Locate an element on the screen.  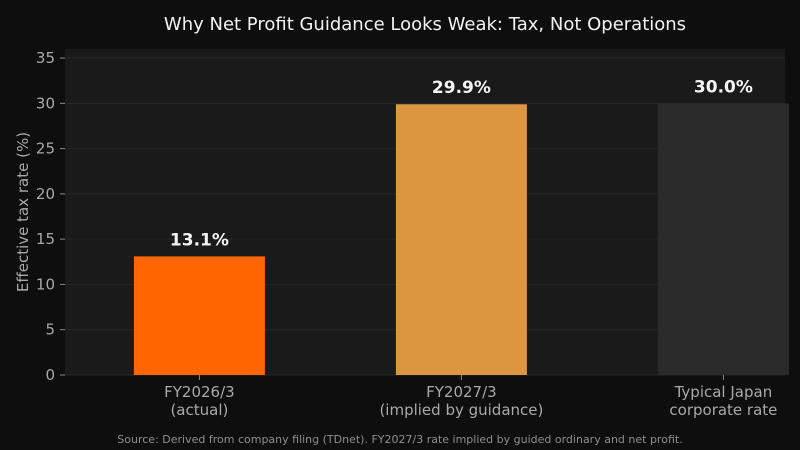
x-tick-label: Typical Japan is located at coordinates (723, 392).